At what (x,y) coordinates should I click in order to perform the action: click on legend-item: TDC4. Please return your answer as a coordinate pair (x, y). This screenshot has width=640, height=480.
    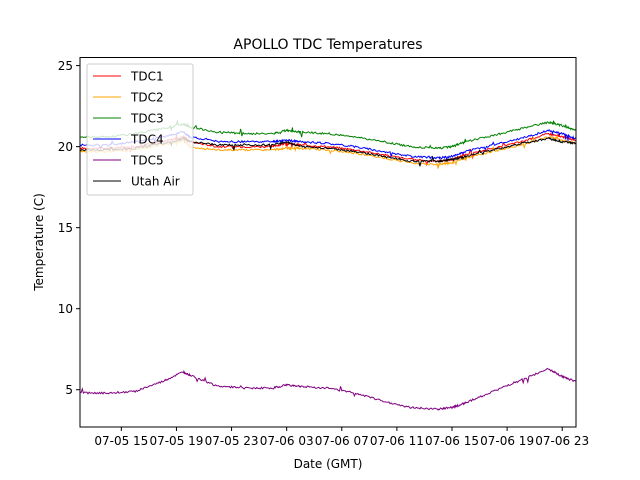
    Looking at the image, I should click on (128, 140).